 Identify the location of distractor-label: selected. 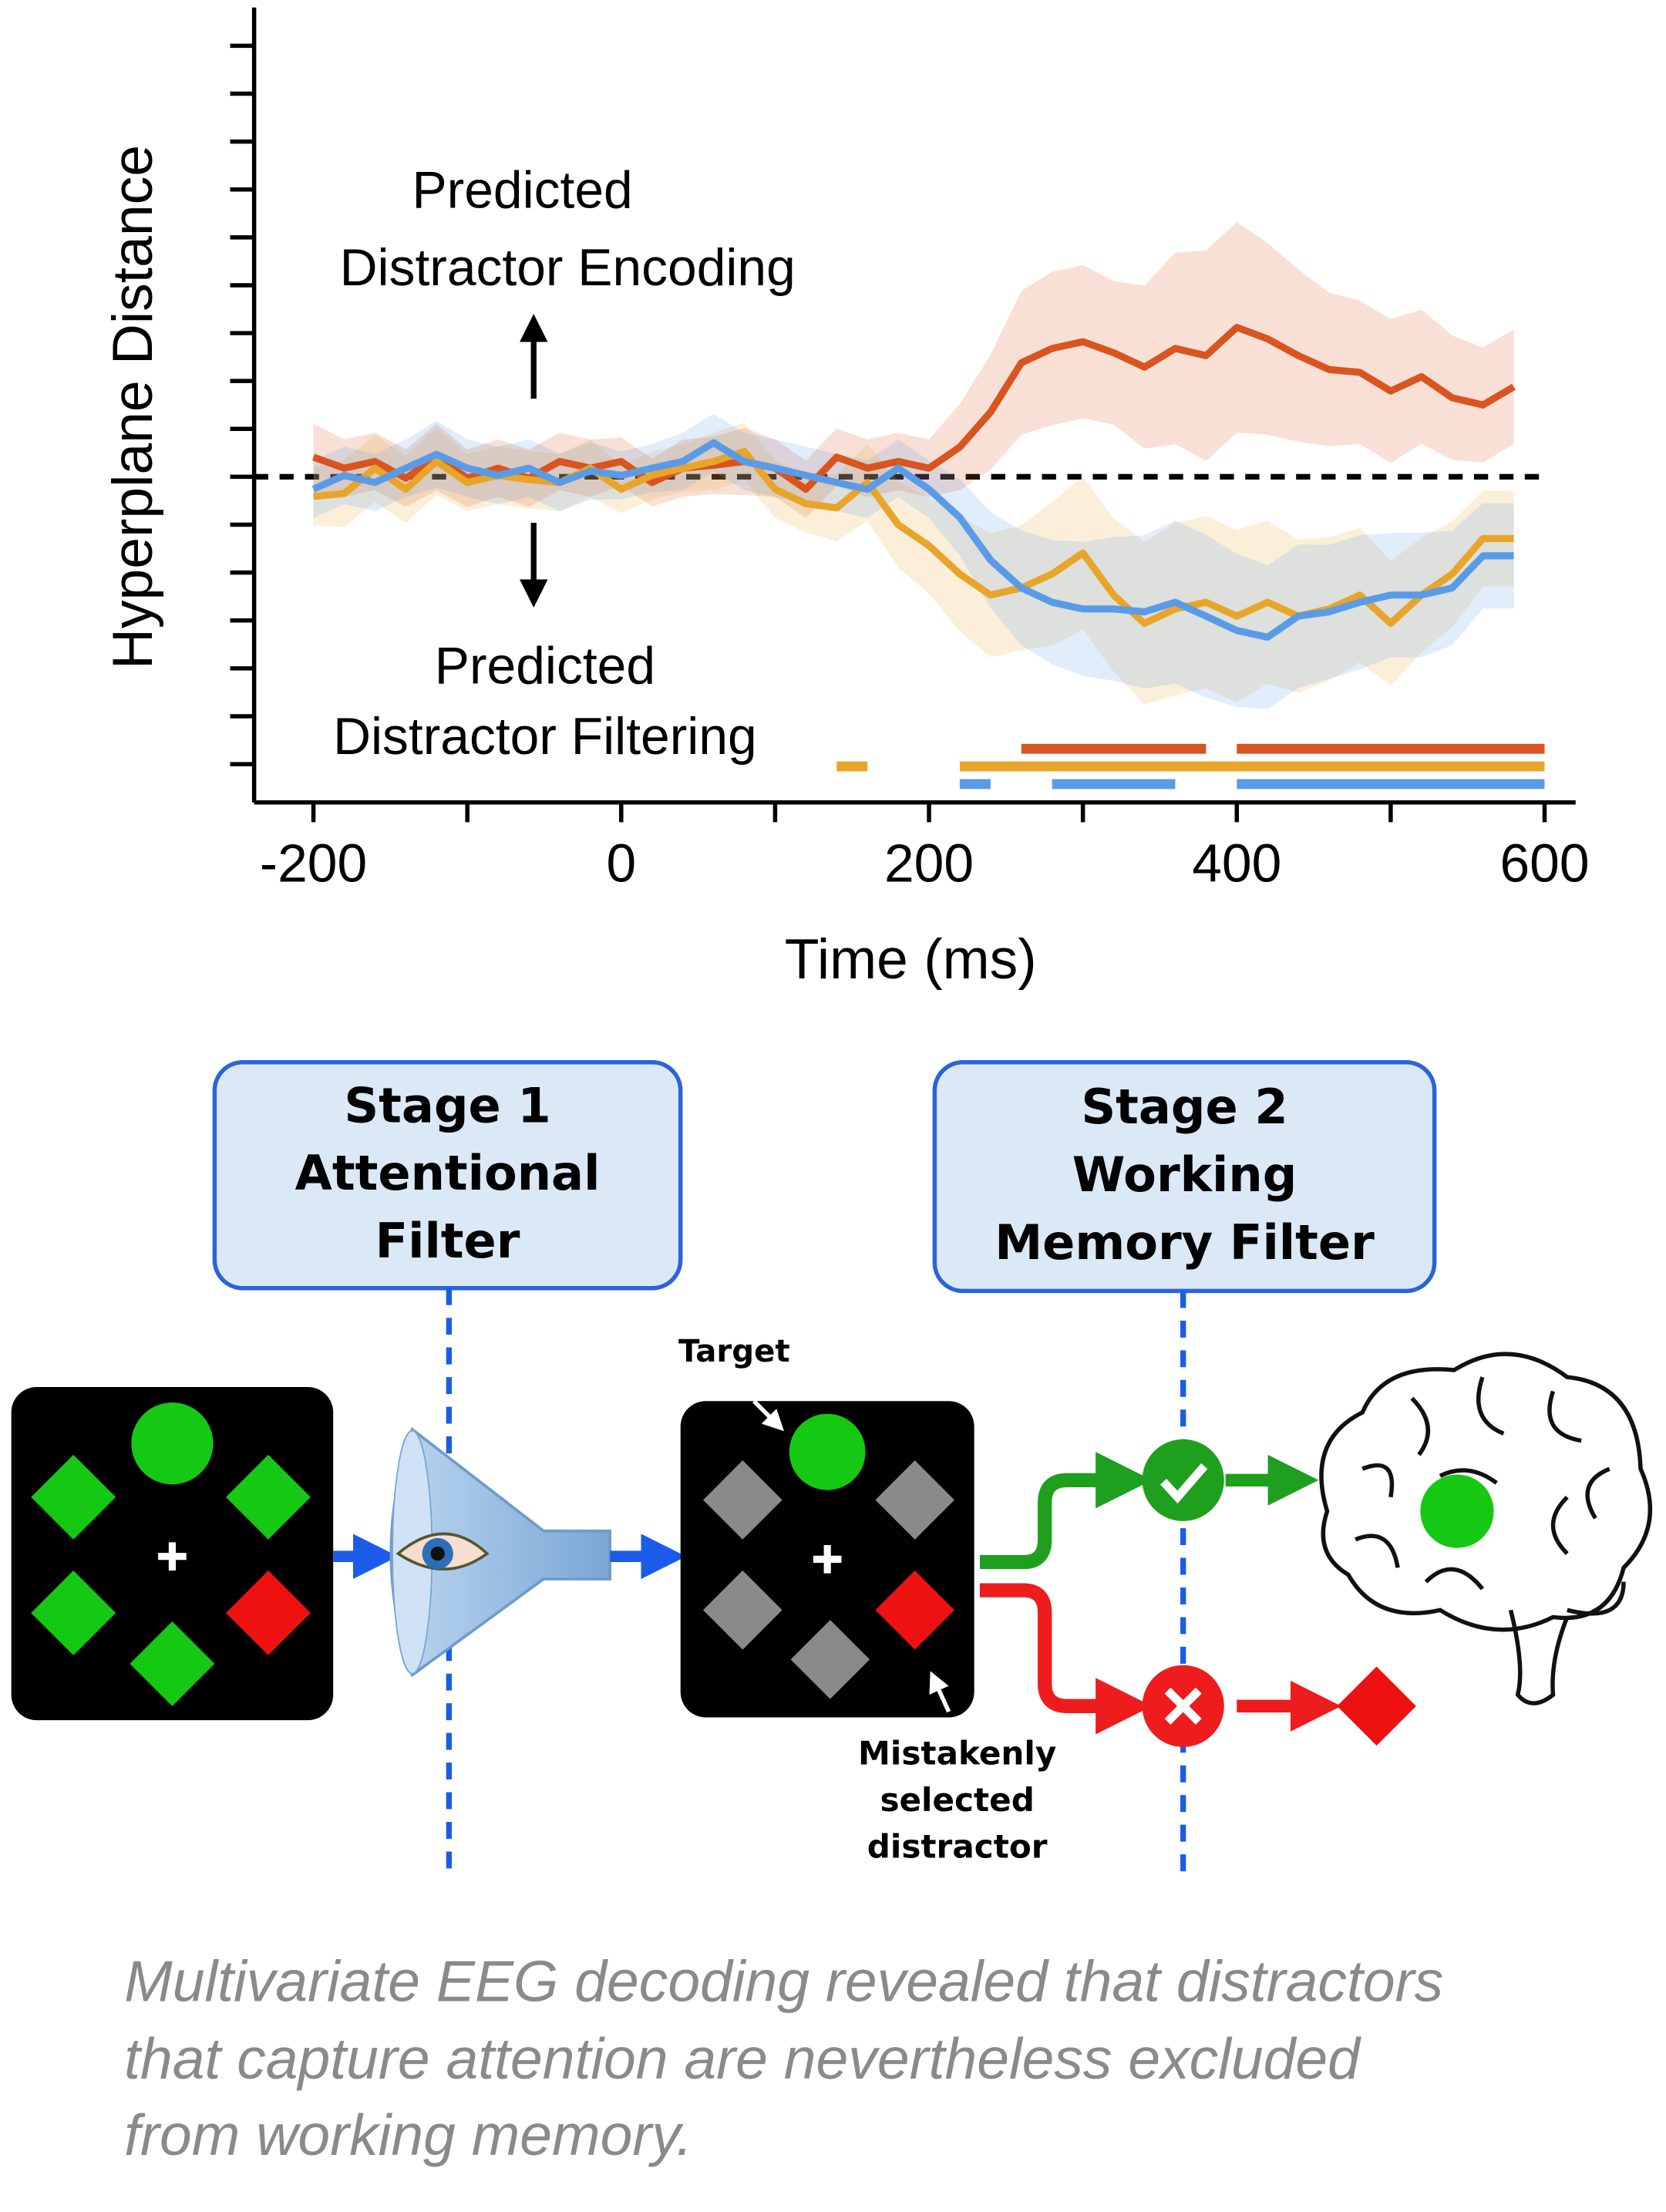
(957, 1800).